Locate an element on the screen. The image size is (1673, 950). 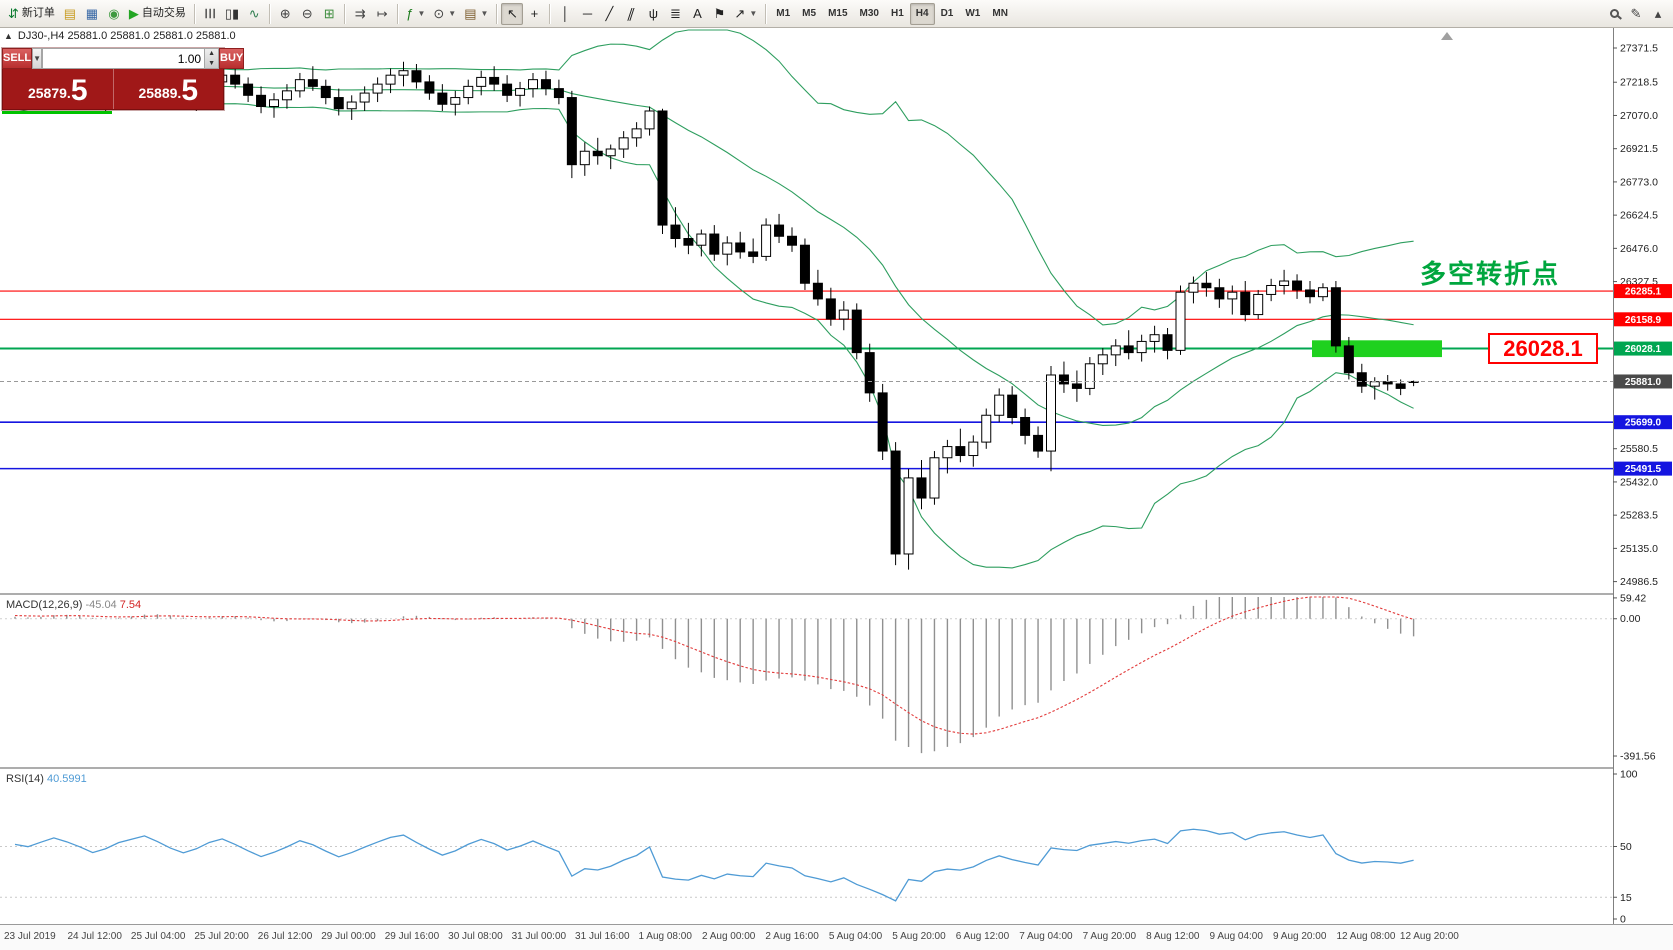
volume-decrease-button: ▼ is located at coordinates (212, 63).